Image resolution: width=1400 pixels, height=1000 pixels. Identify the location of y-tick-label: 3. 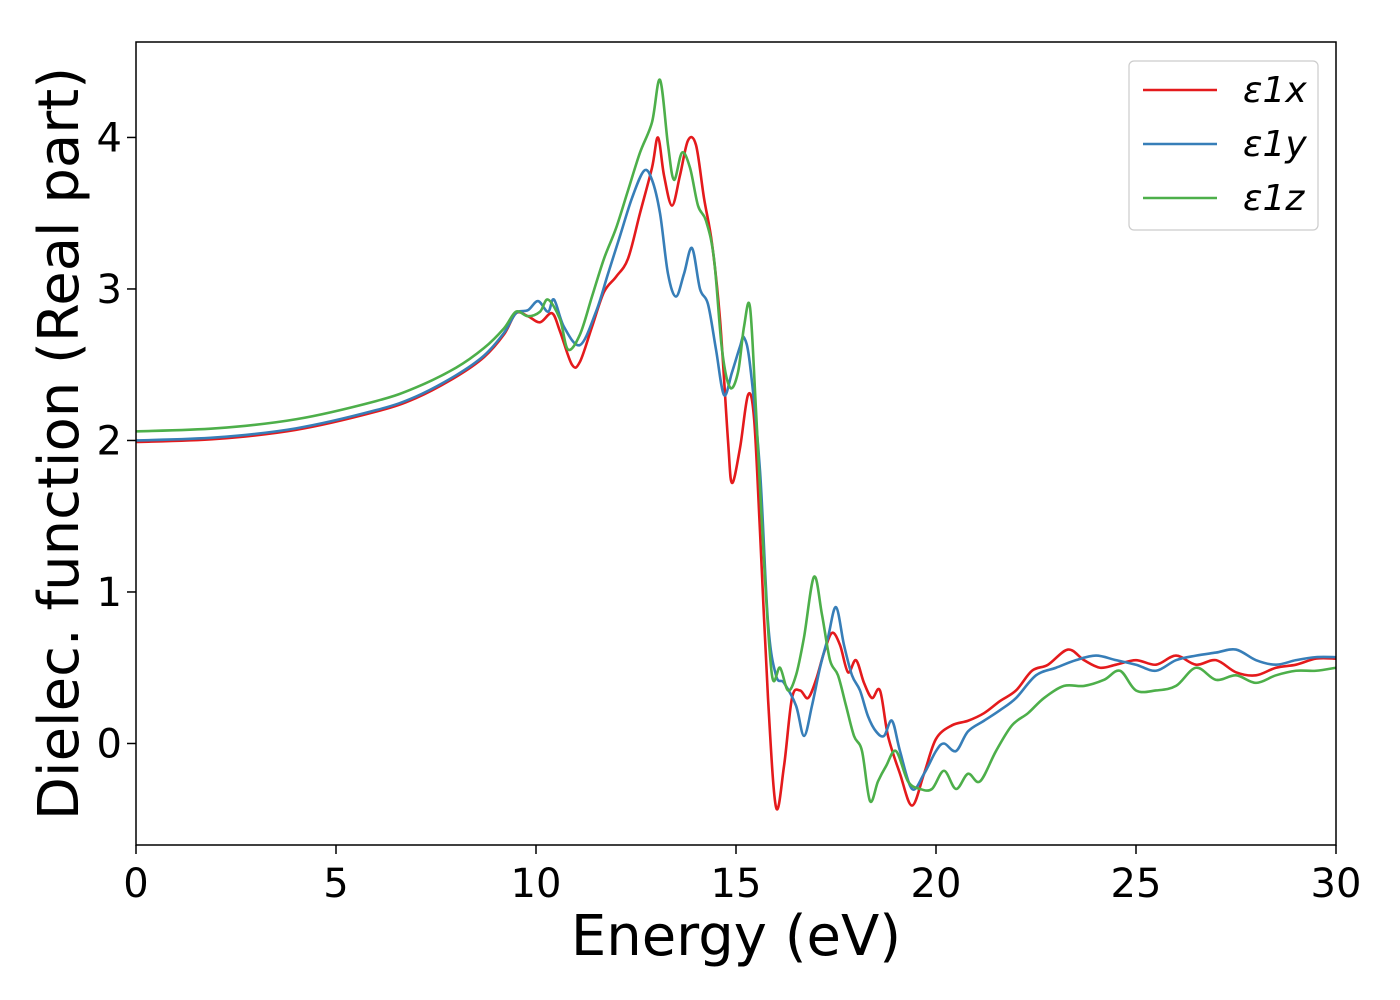
(109, 290).